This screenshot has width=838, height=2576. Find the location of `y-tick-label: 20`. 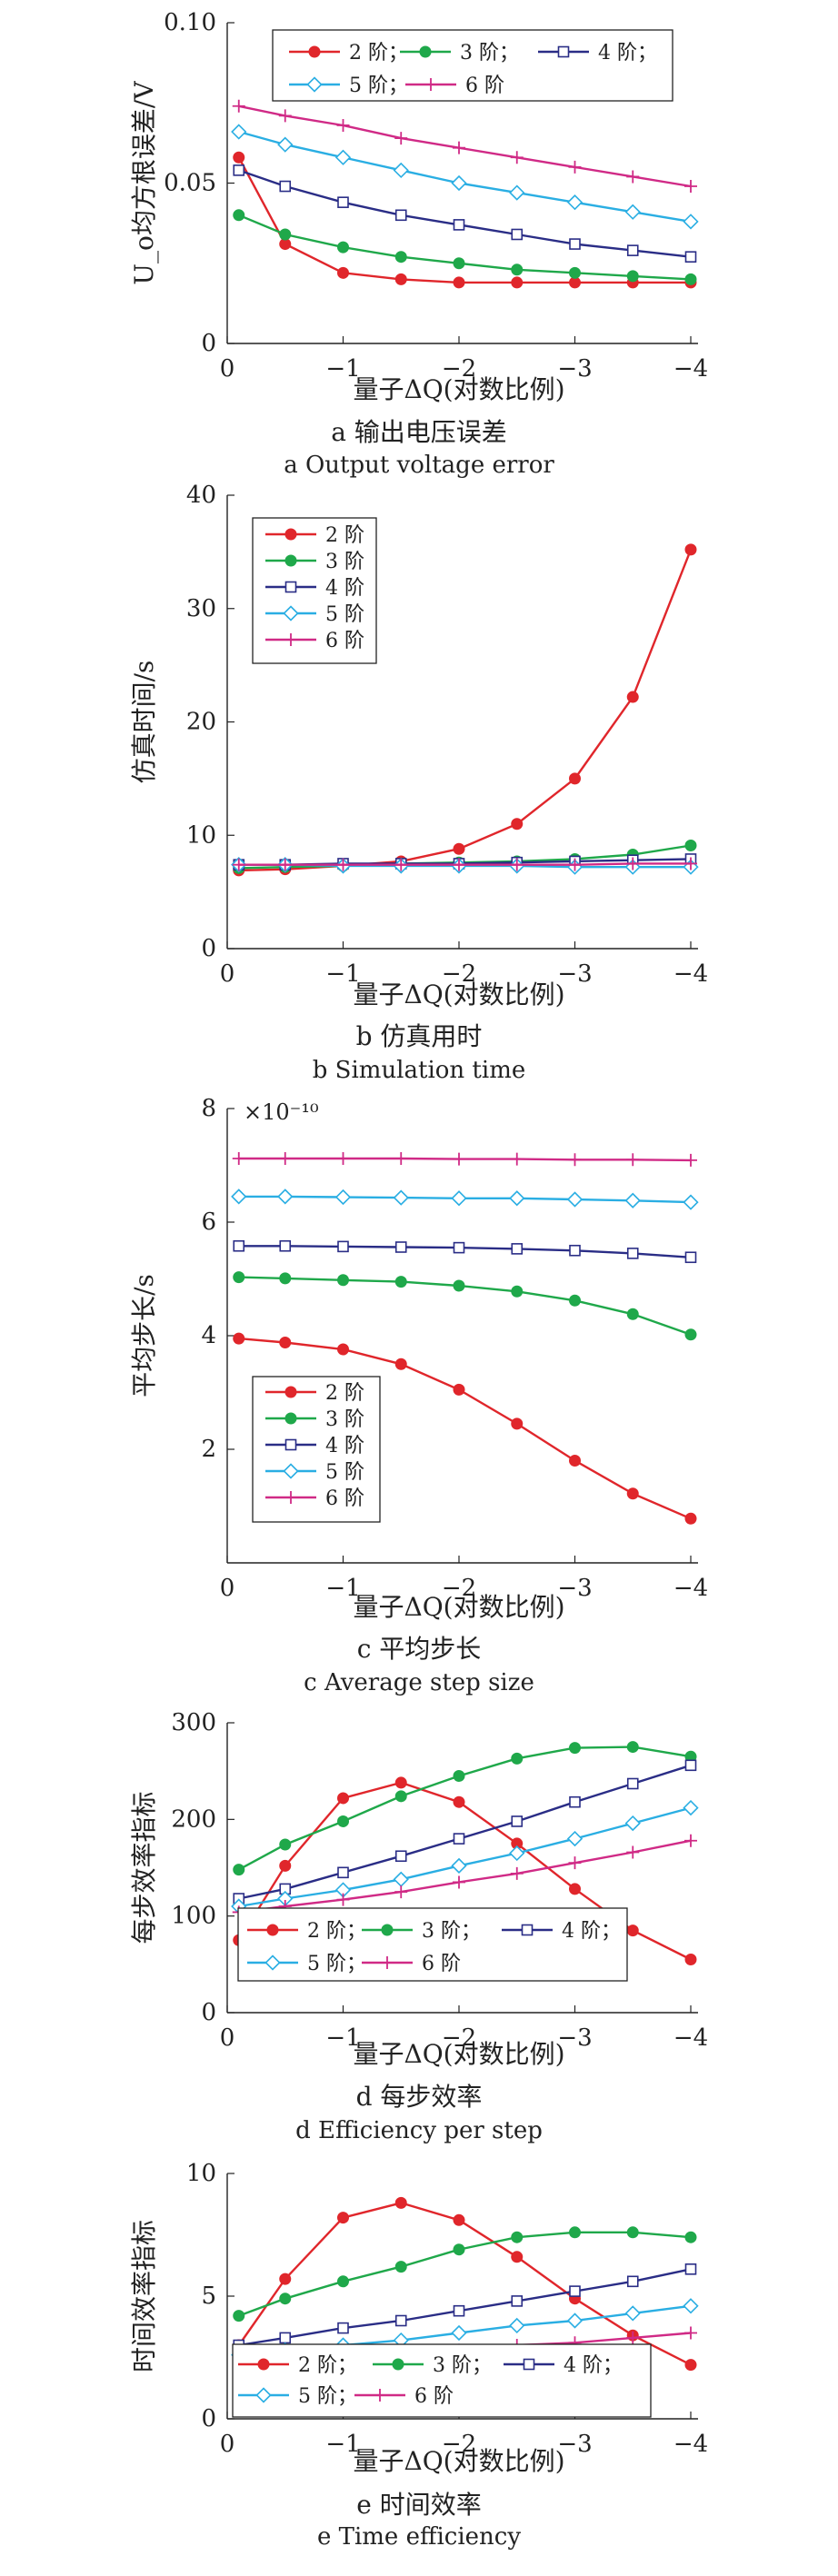

y-tick-label: 20 is located at coordinates (201, 722).